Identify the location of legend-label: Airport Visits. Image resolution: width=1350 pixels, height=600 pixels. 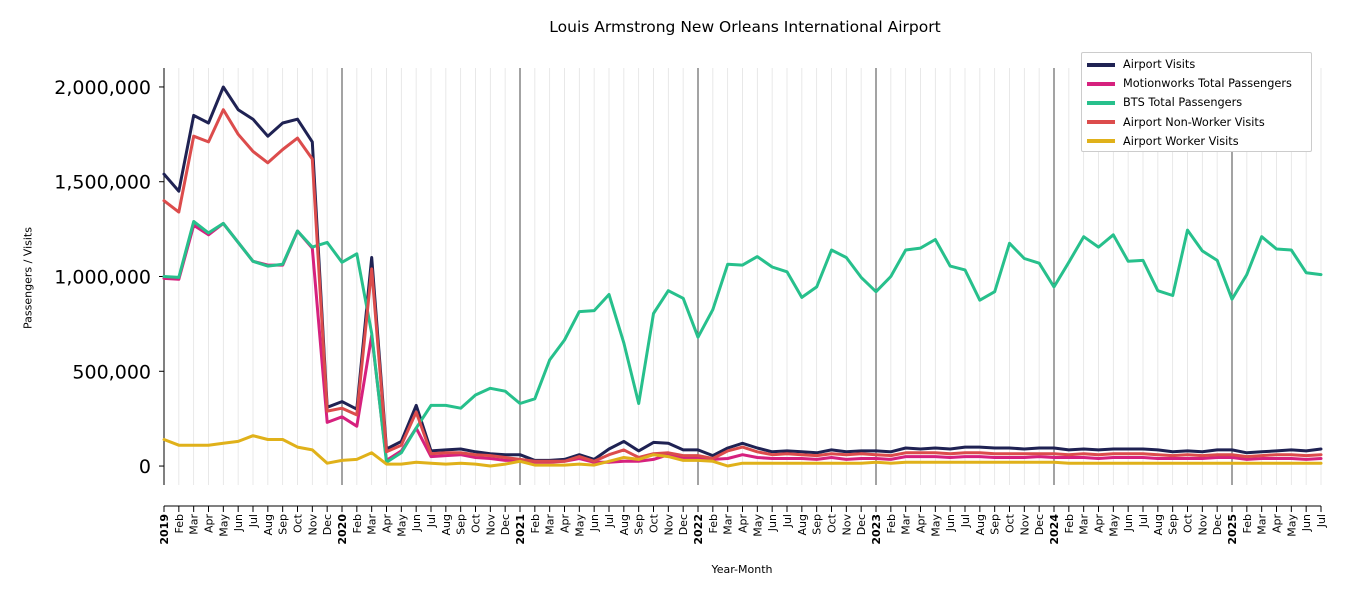
(1159, 65).